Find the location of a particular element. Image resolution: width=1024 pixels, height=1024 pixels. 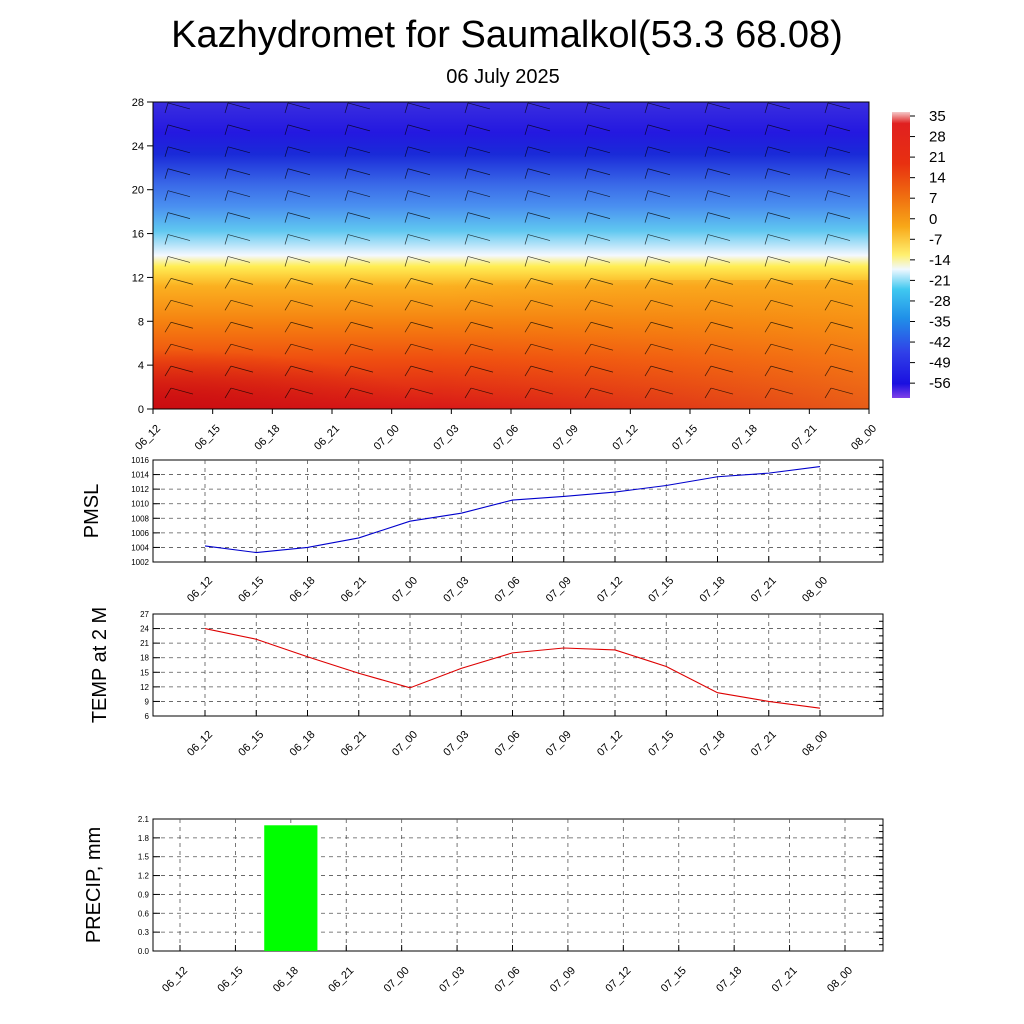

x-tick-label: 07_00 is located at coordinates (397, 980).